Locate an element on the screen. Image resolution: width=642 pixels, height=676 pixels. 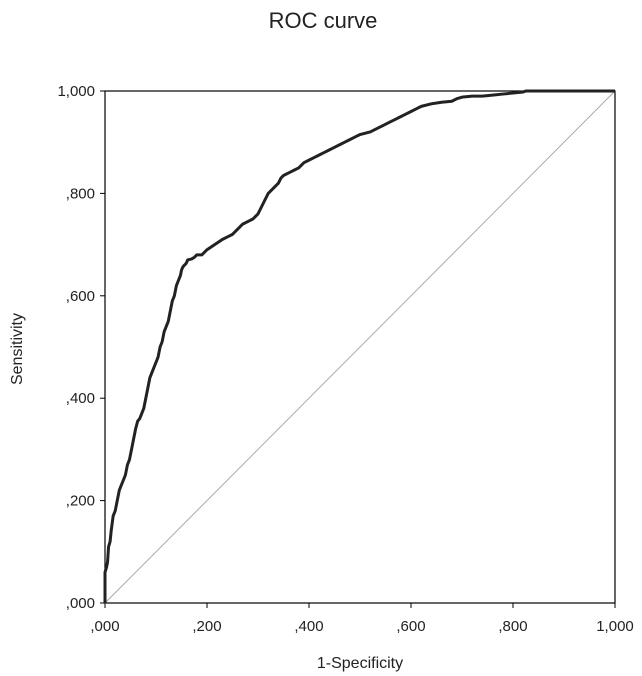
x-tick-label: ,400 is located at coordinates (308, 626).